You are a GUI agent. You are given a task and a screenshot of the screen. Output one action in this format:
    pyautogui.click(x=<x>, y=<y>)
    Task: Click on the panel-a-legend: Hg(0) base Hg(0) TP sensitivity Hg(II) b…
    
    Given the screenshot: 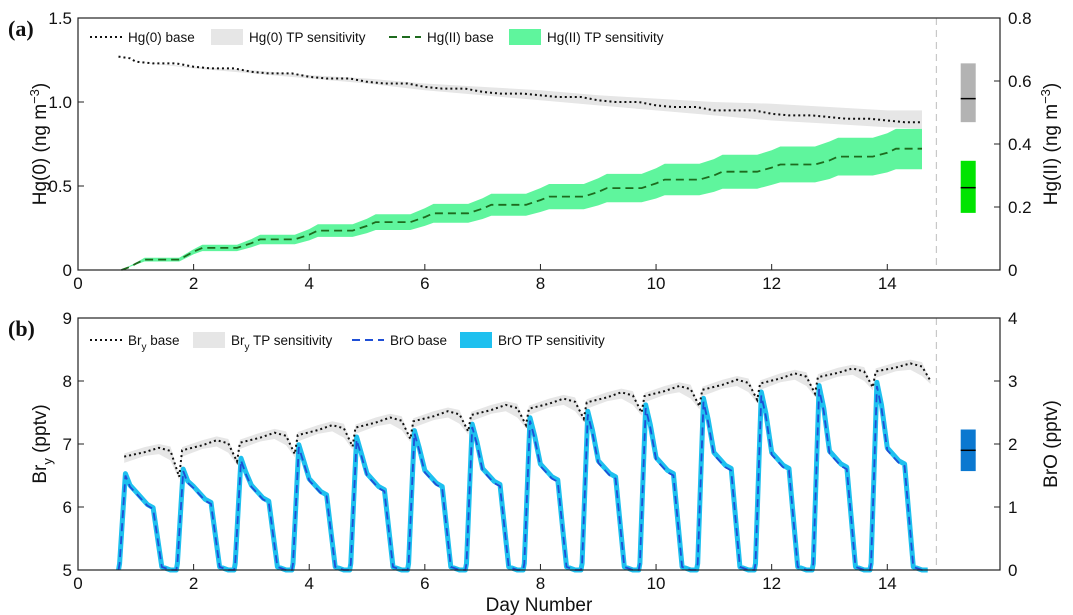 What is the action you would take?
    pyautogui.click(x=377, y=37)
    